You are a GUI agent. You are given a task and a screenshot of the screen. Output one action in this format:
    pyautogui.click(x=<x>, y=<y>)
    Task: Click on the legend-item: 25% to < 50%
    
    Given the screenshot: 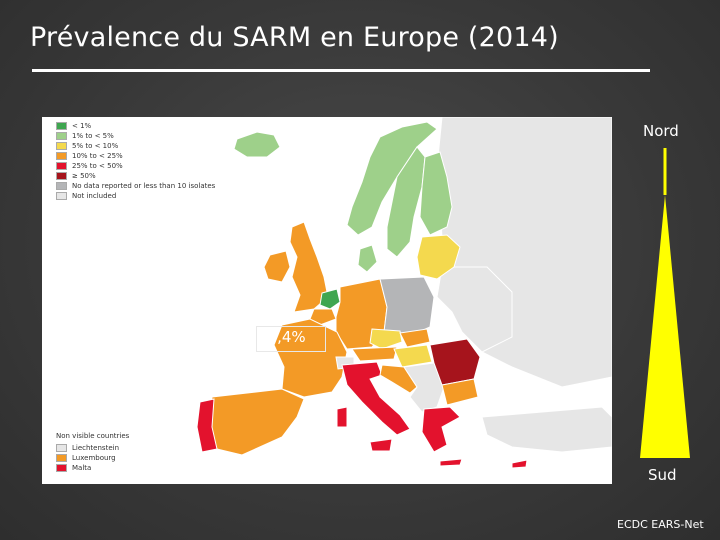 What is the action you would take?
    pyautogui.click(x=135, y=166)
    